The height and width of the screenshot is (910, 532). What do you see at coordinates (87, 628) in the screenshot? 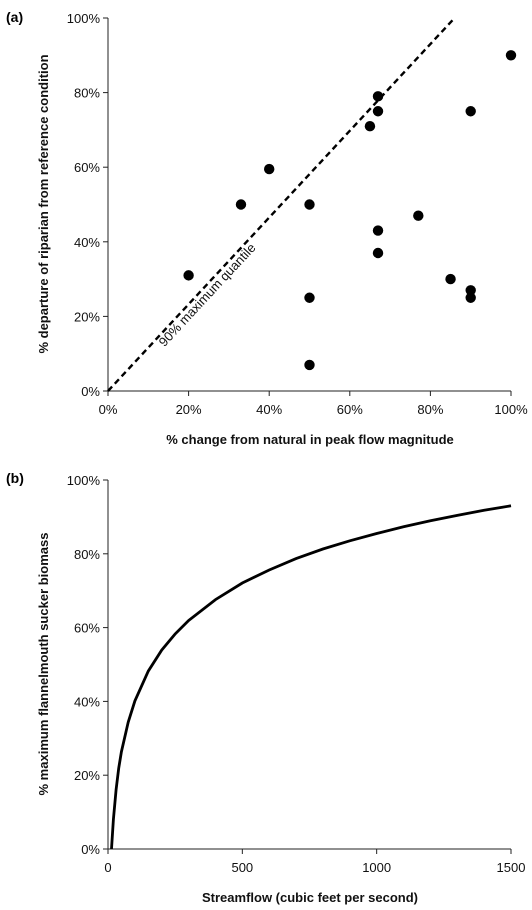
I see `panel-b-y-tick-label: 60%` at bounding box center [87, 628].